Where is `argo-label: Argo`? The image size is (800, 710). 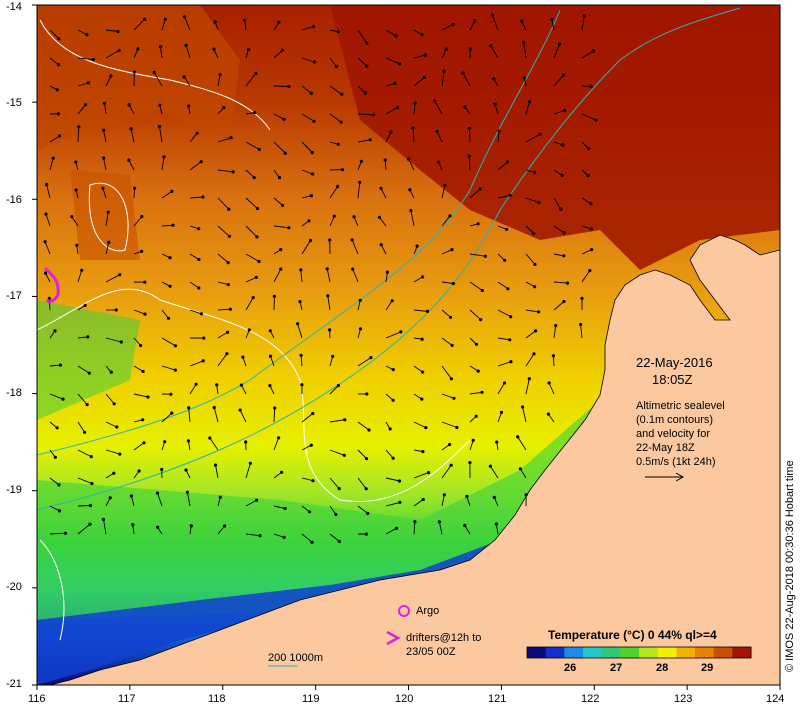
argo-label: Argo is located at coordinates (428, 611).